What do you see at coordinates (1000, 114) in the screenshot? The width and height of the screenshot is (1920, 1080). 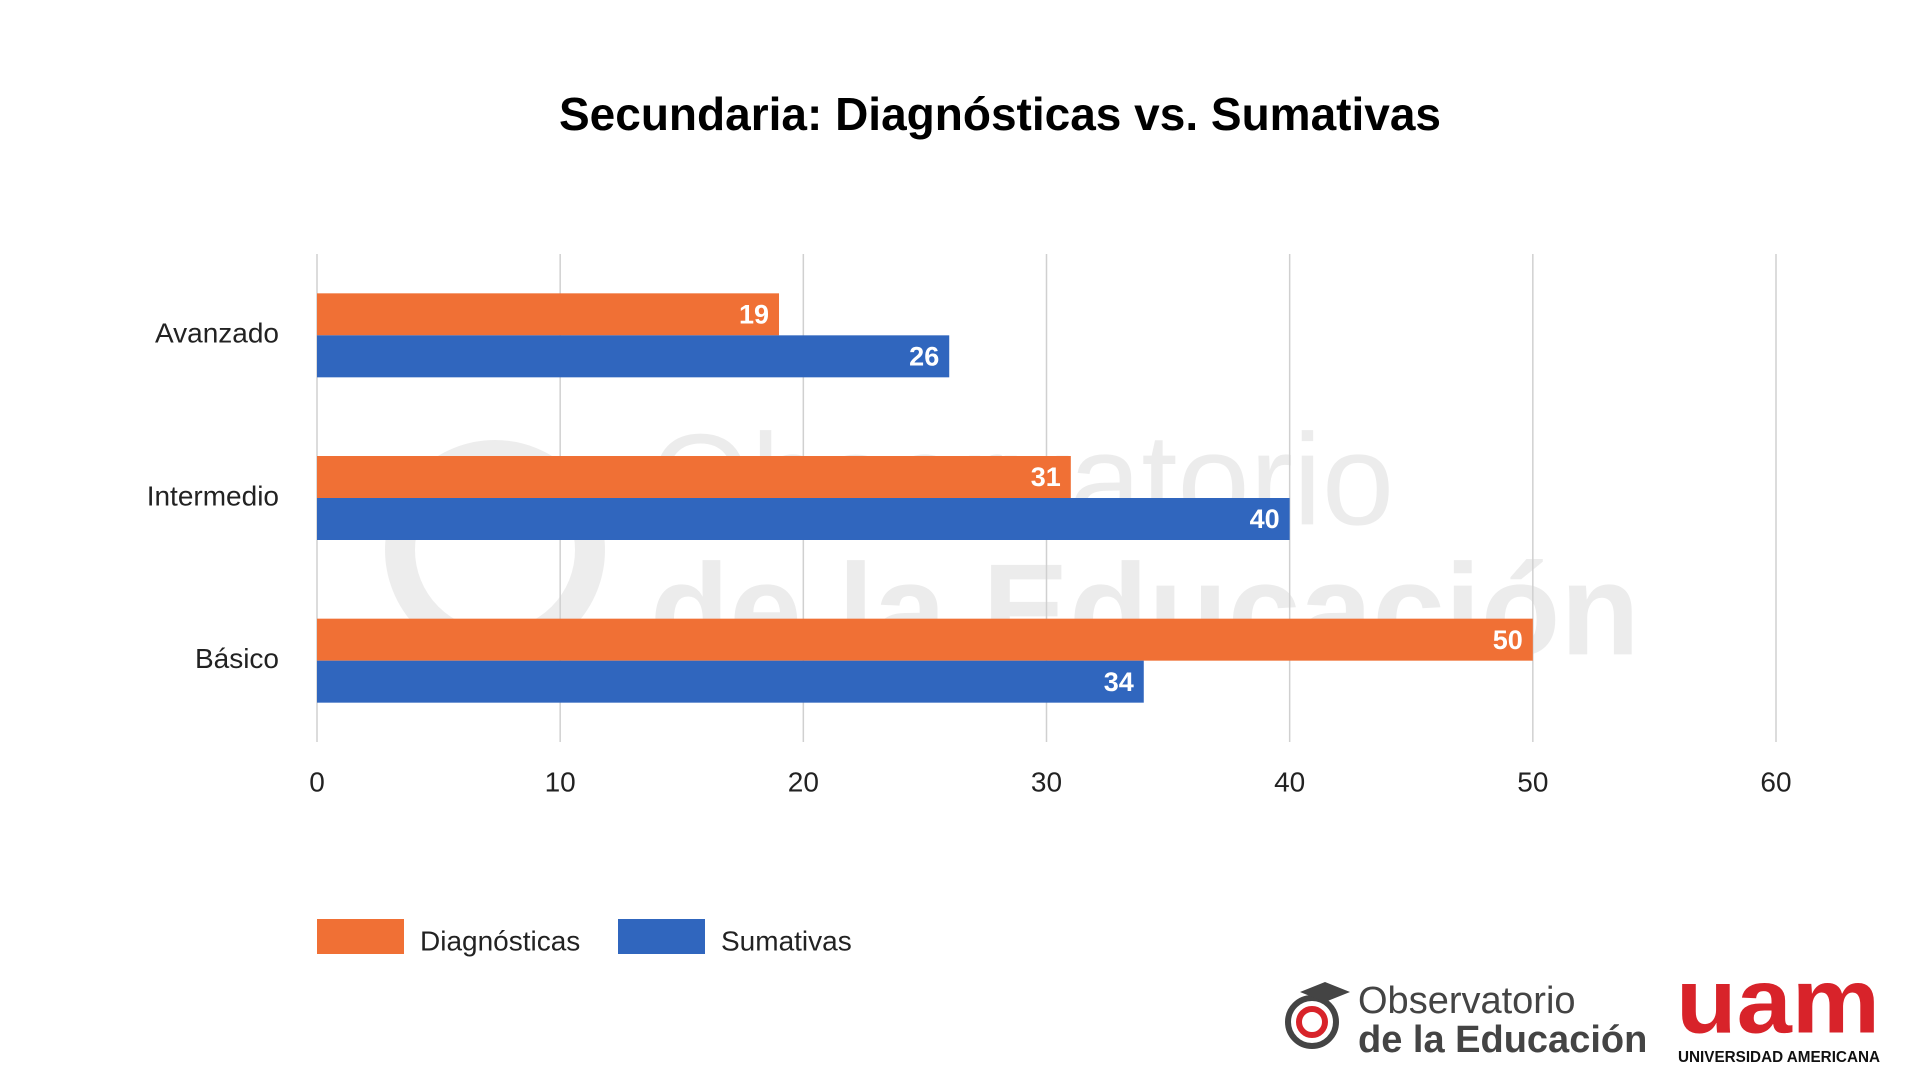 I see `chart-title: Secundaria: Diagnósticas vs. Sumativas` at bounding box center [1000, 114].